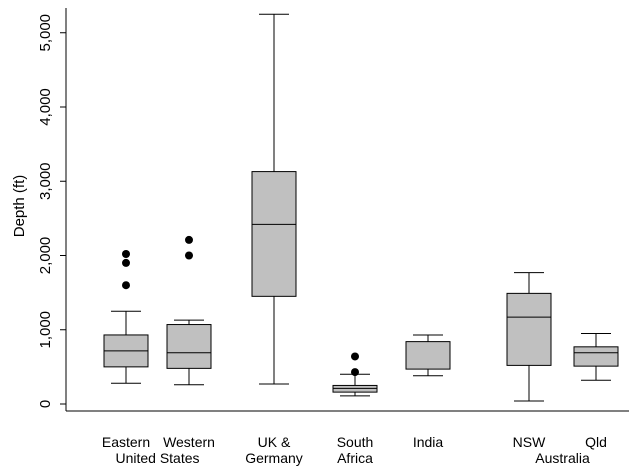 The height and width of the screenshot is (470, 636). I want to click on y-tick-label: 1,000, so click(45, 330).